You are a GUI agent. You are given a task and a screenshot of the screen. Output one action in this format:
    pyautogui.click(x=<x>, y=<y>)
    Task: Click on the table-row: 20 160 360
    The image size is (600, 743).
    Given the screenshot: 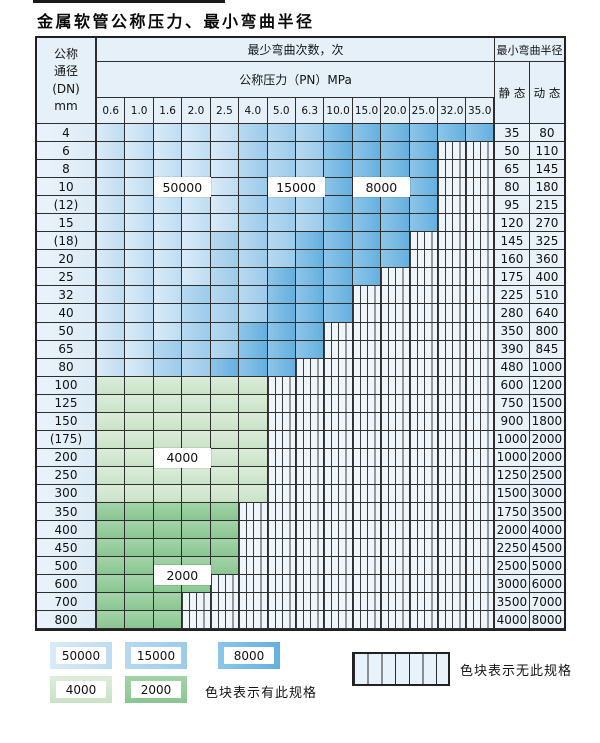 What is the action you would take?
    pyautogui.click(x=300, y=259)
    